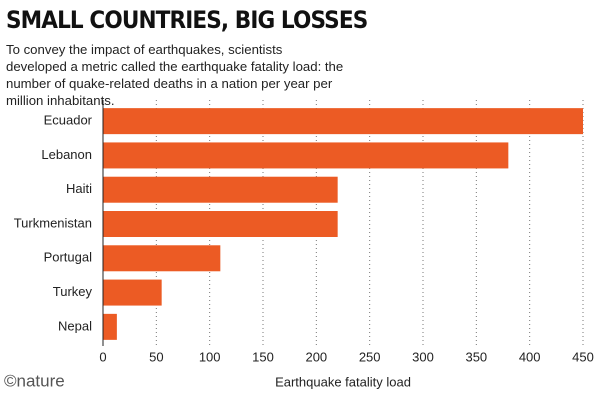  What do you see at coordinates (316, 356) in the screenshot?
I see `x-tick-label: 200` at bounding box center [316, 356].